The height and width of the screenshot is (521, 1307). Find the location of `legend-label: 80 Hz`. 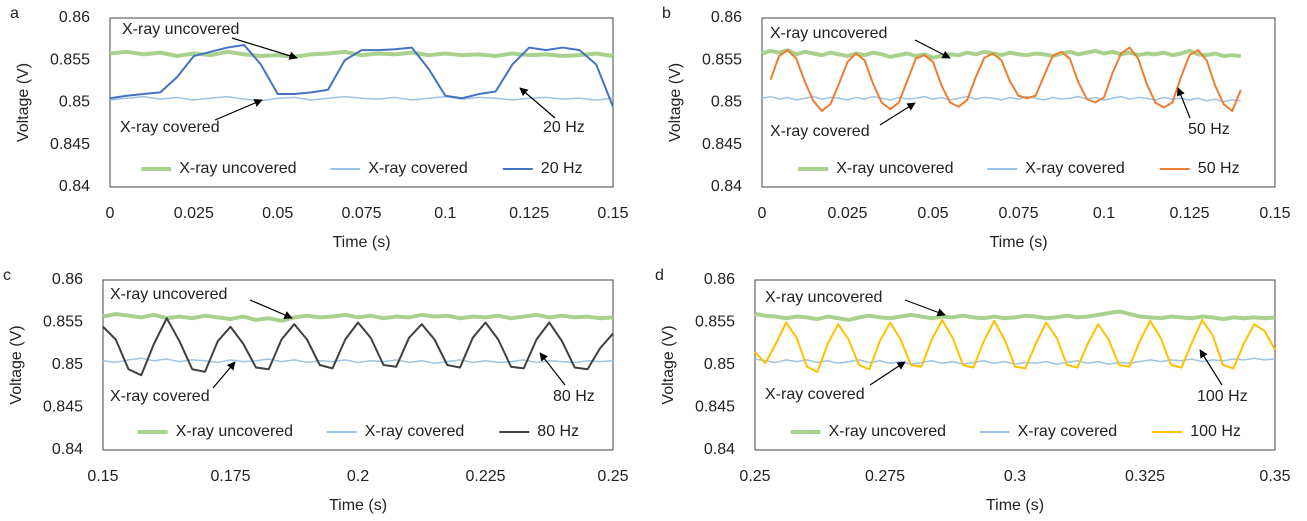

legend-label: 80 Hz is located at coordinates (558, 431).